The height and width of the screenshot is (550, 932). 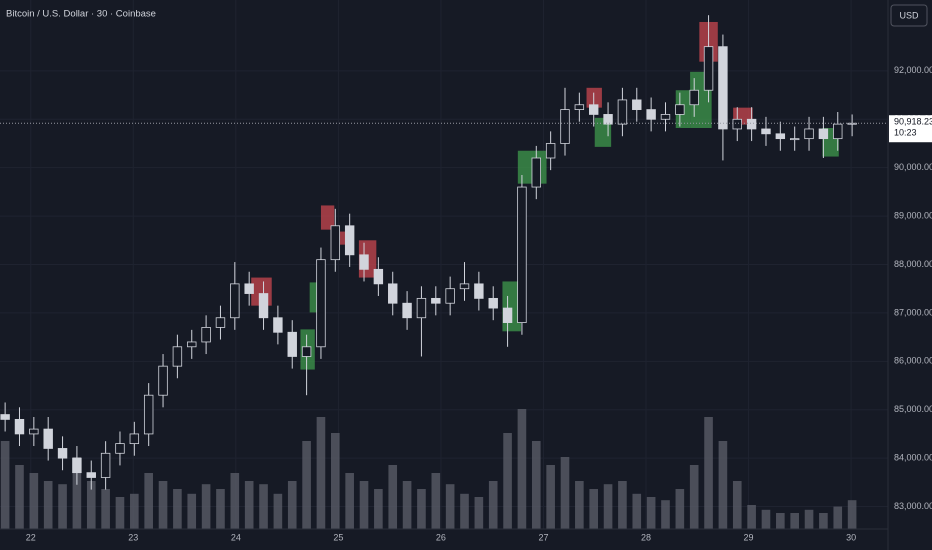 What do you see at coordinates (31, 537) in the screenshot?
I see `x-tick-label: 22` at bounding box center [31, 537].